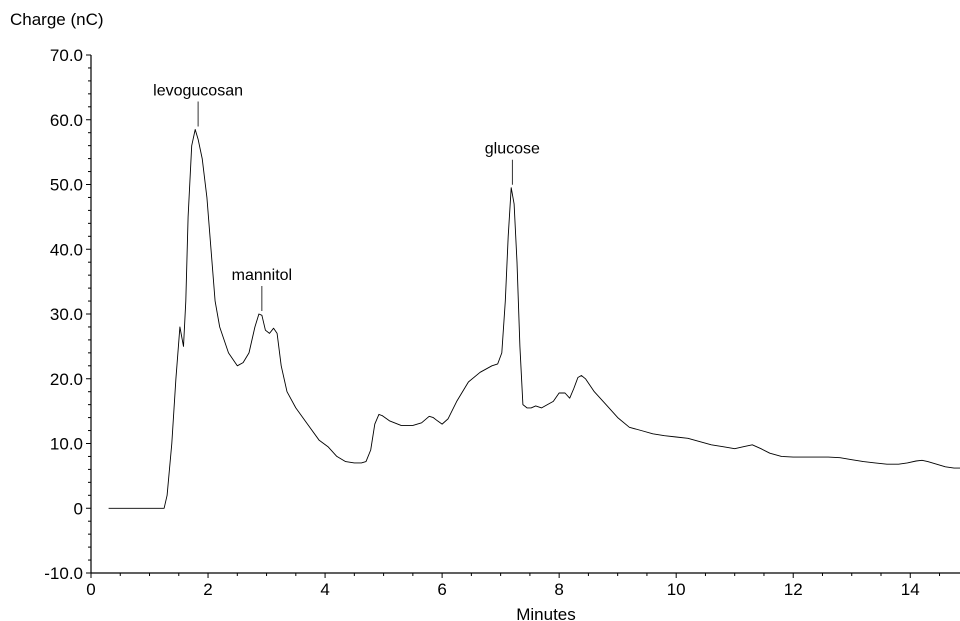 The image size is (960, 621). I want to click on y-tick-label: 10.0, so click(66, 444).